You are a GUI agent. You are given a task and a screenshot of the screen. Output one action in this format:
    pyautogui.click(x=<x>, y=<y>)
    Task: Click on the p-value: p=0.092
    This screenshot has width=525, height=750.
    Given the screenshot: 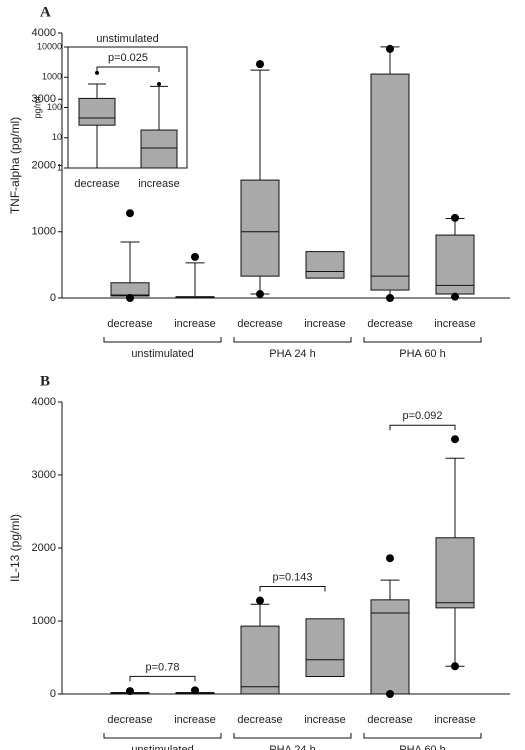 What is the action you would take?
    pyautogui.click(x=422, y=416)
    